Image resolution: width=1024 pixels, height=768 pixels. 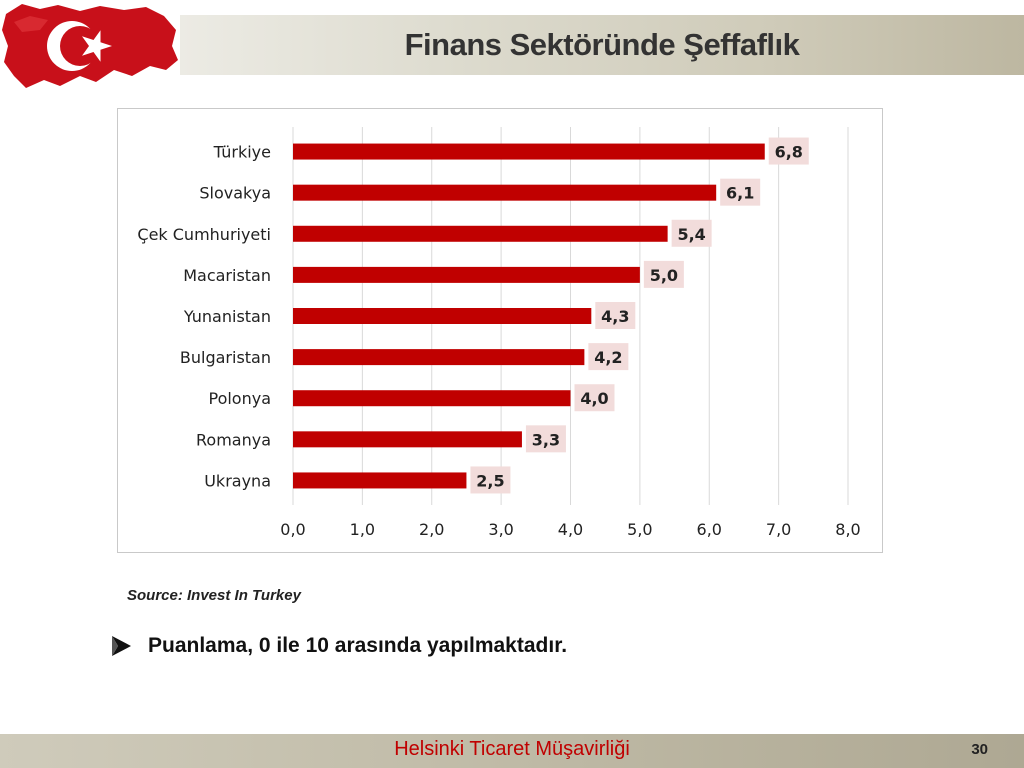 What do you see at coordinates (90, 46) in the screenshot?
I see `turkey-map-flag-icon` at bounding box center [90, 46].